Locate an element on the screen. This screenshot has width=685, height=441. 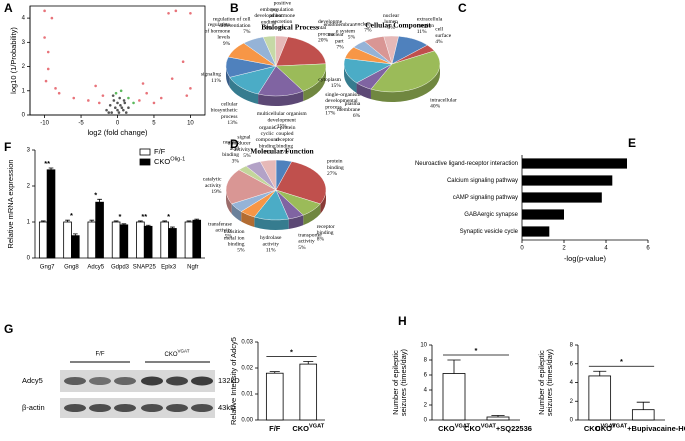
band-size: 43kD is located at coordinates (227, 407).